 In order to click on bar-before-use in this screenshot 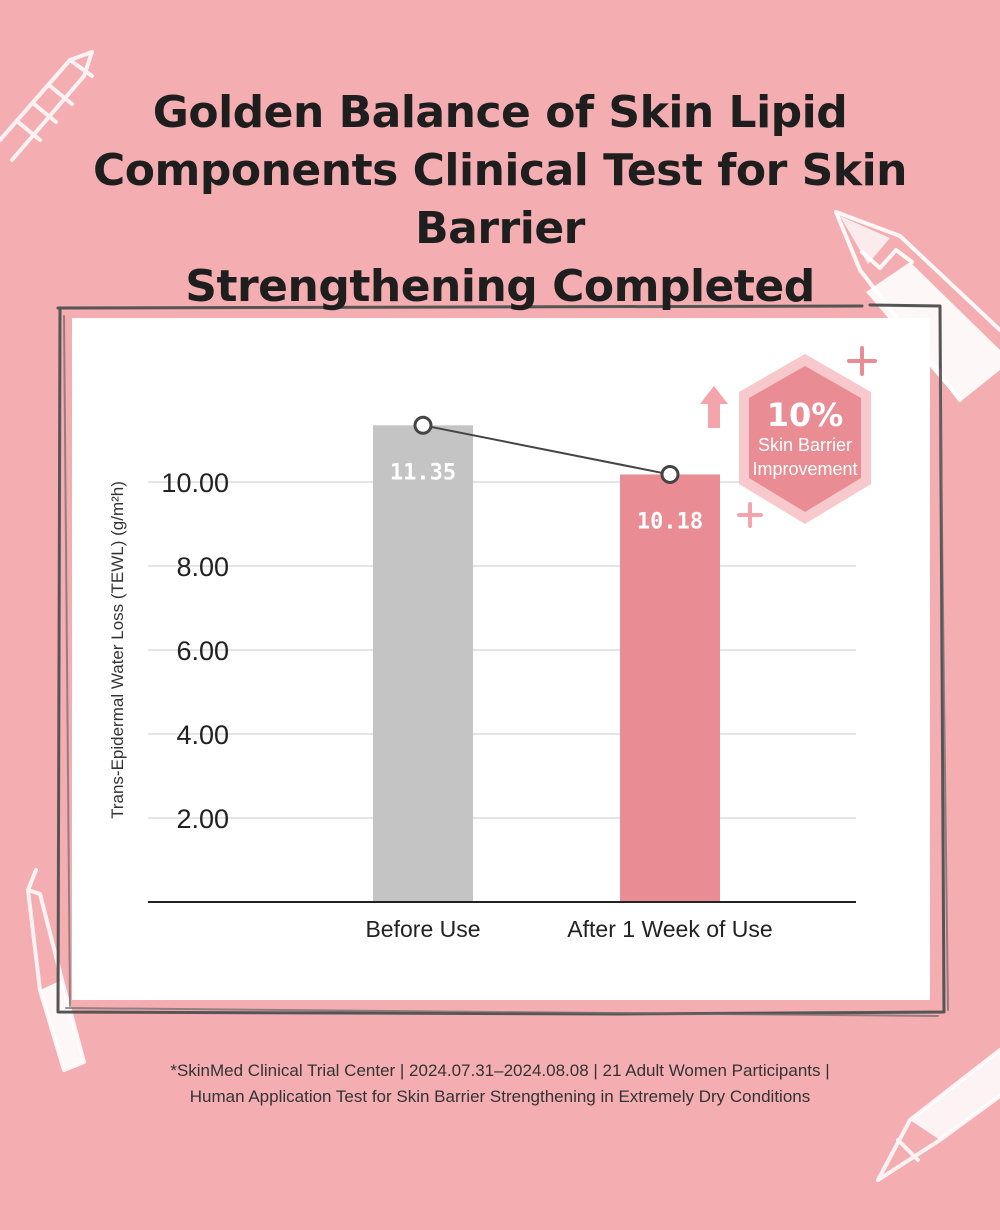, I will do `click(423, 663)`.